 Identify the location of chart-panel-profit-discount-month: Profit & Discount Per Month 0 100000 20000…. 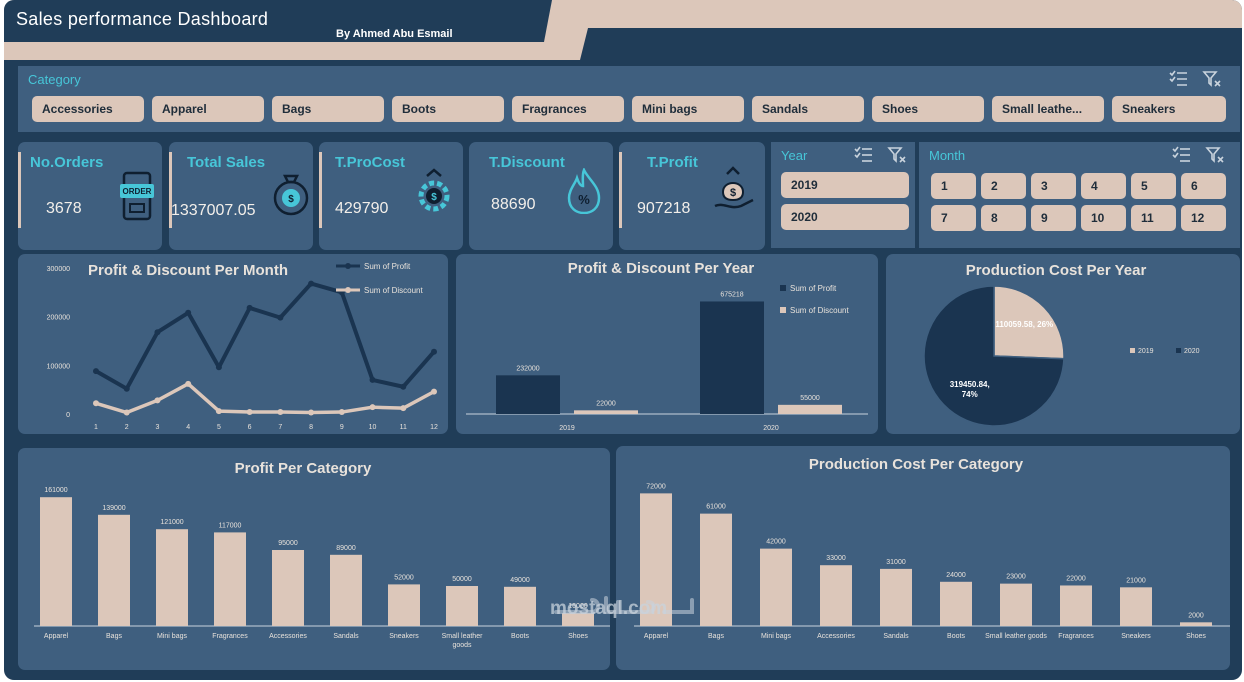
(233, 344).